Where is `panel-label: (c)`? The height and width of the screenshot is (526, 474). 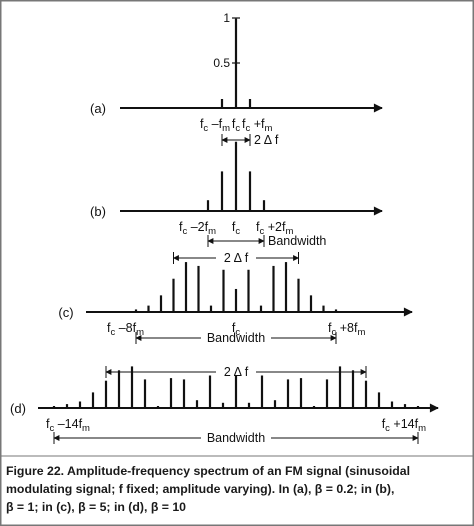
panel-label: (c) is located at coordinates (65, 312).